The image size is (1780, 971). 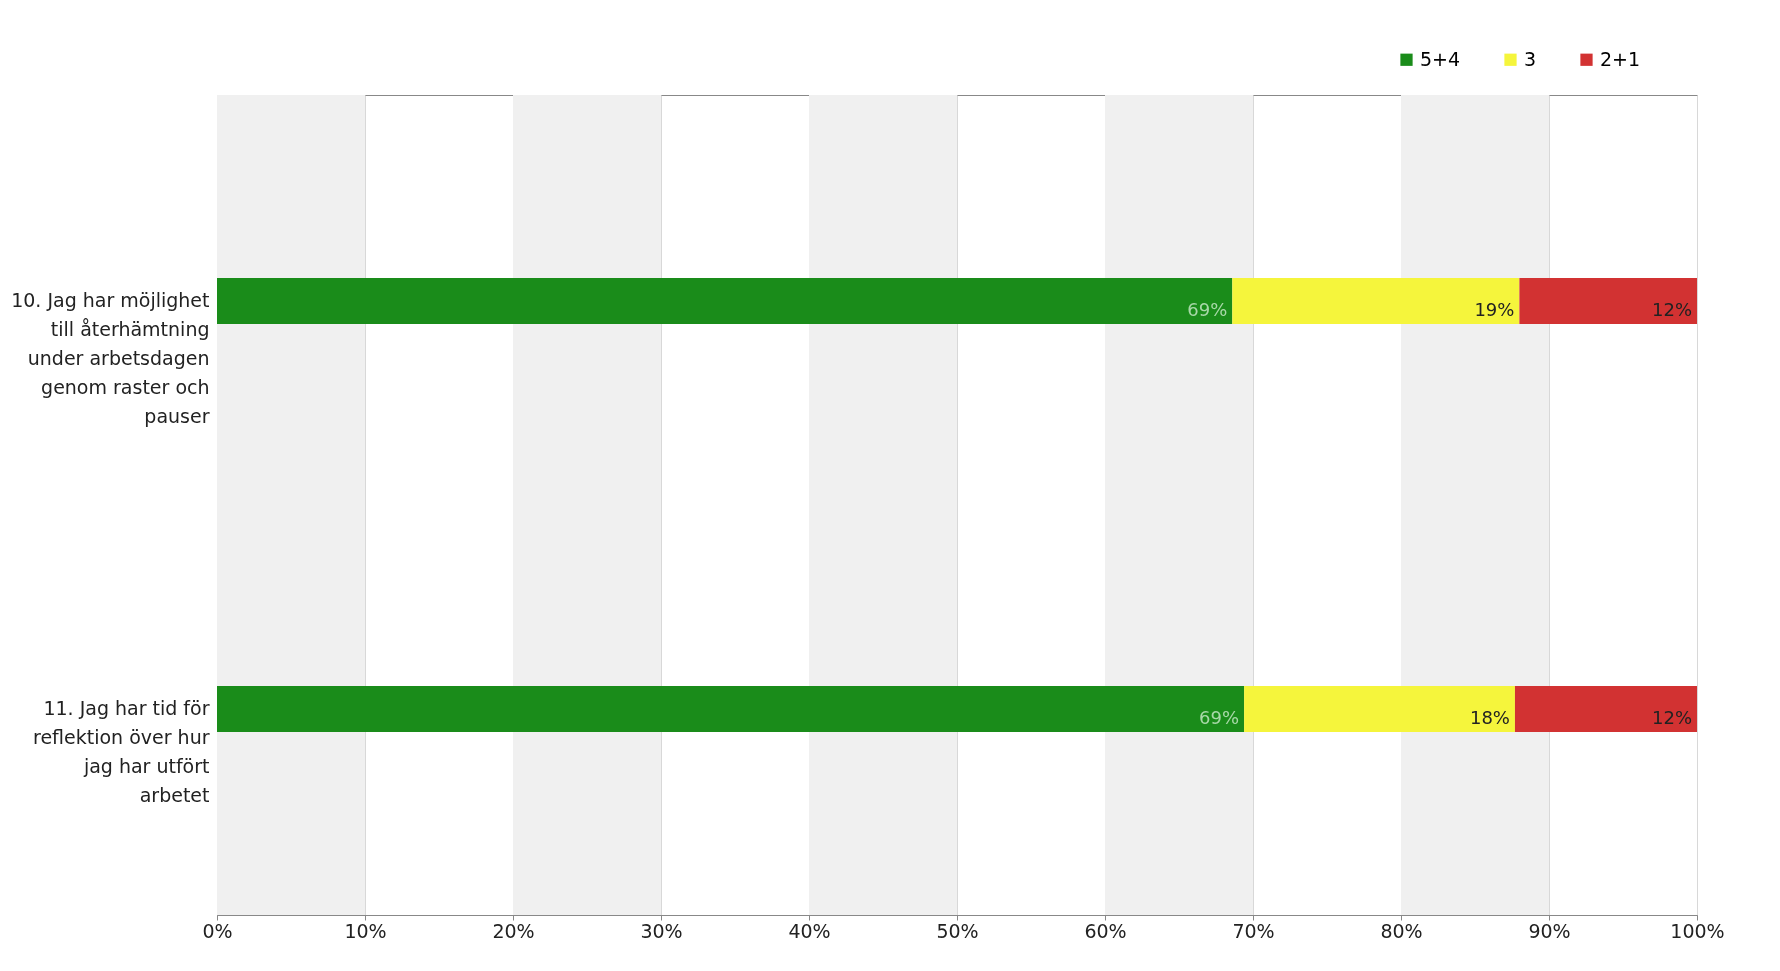 I want to click on legend-label: 5+4, so click(x=1440, y=58).